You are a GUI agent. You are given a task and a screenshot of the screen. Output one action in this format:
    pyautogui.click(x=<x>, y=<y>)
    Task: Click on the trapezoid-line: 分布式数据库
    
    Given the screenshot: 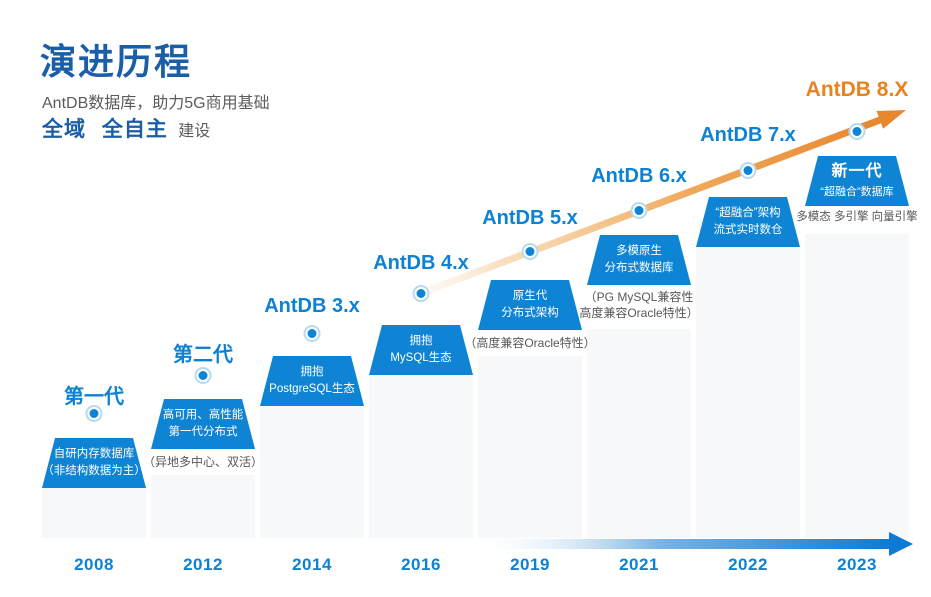 What is the action you would take?
    pyautogui.click(x=639, y=268)
    